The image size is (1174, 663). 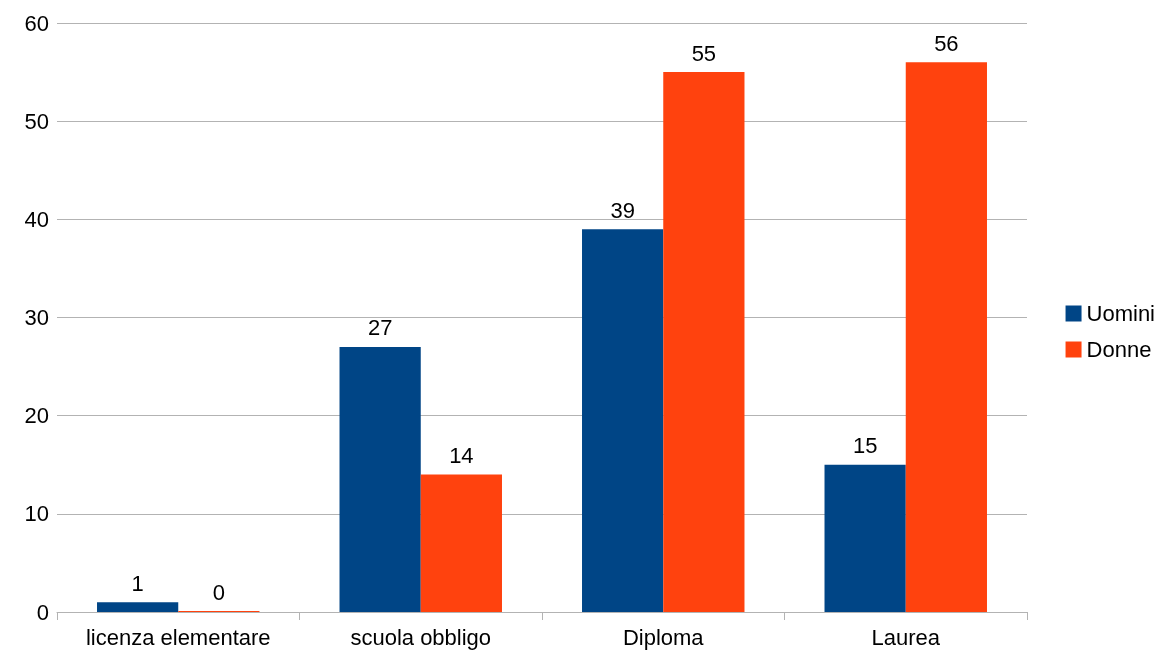 I want to click on legend-label: Uomini, so click(x=1121, y=313).